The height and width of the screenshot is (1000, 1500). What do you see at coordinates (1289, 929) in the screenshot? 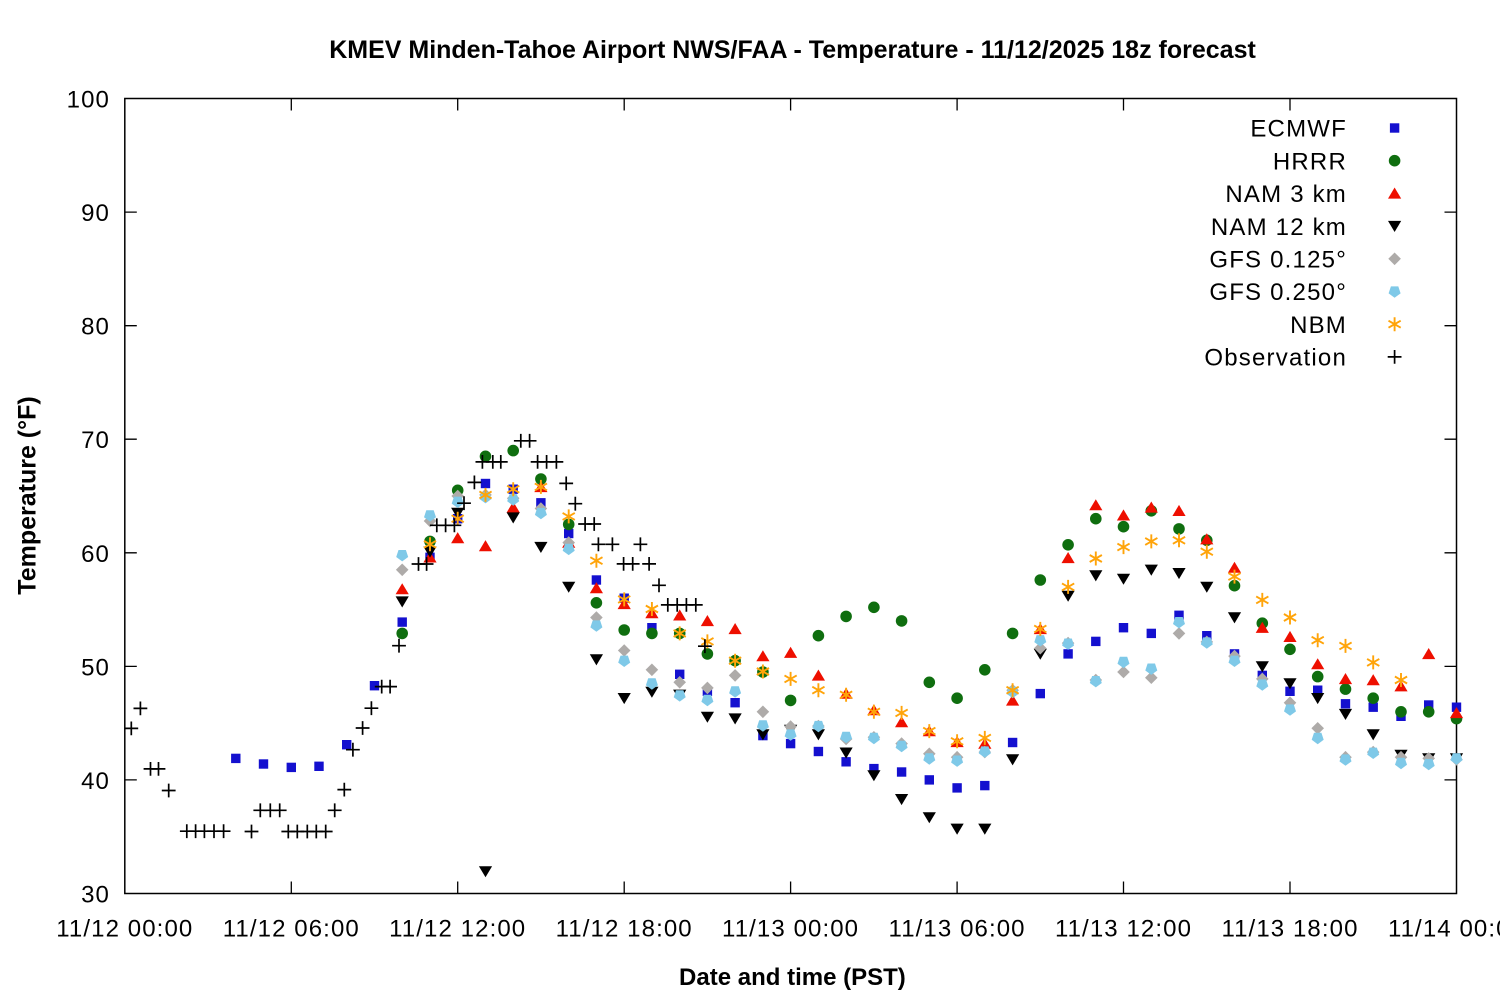
I see `svg-text: 11/13 18:00` at bounding box center [1289, 929].